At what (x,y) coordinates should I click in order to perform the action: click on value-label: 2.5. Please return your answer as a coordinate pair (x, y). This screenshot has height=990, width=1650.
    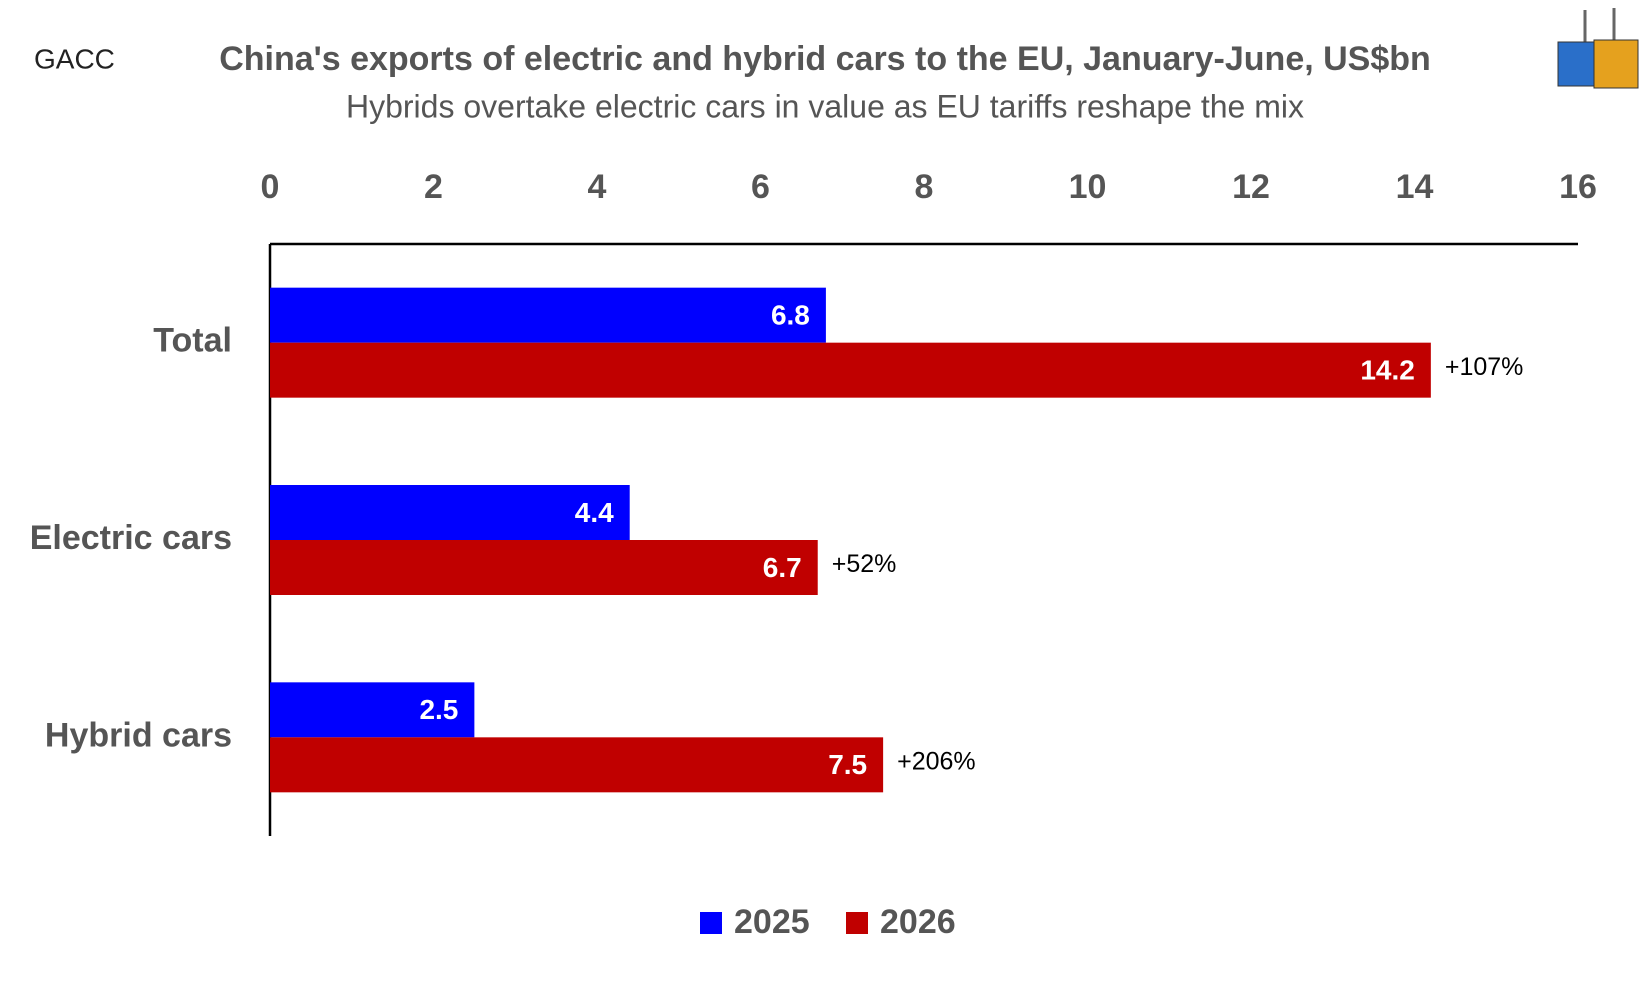
    Looking at the image, I should click on (438, 709).